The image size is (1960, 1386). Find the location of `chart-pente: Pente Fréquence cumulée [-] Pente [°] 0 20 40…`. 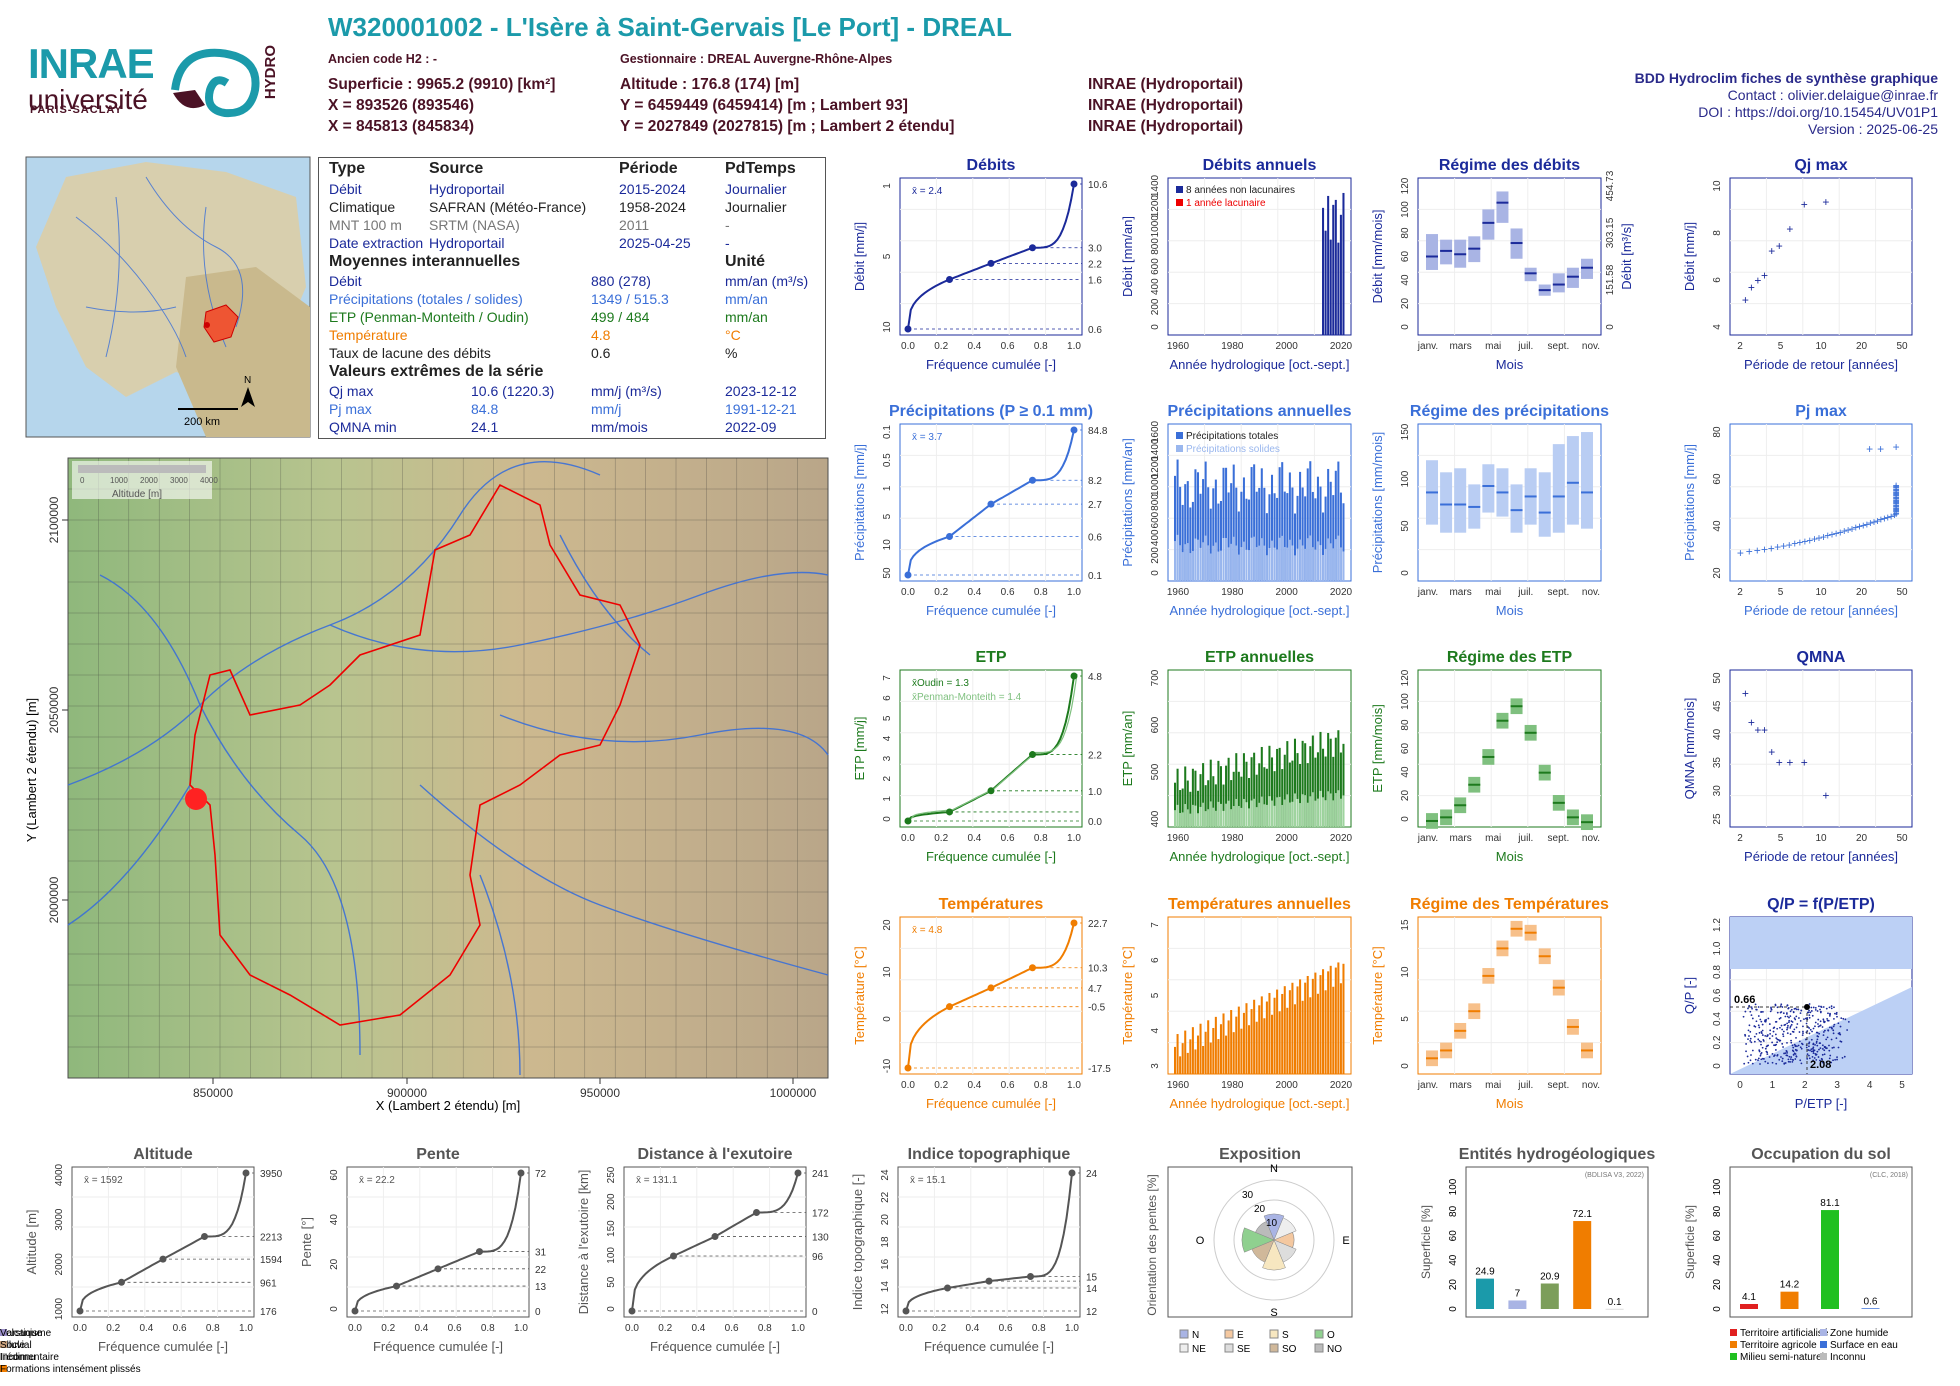

chart-pente: Pente Fréquence cumulée [-] Pente [°] 0 20 40… is located at coordinates (423, 1250).